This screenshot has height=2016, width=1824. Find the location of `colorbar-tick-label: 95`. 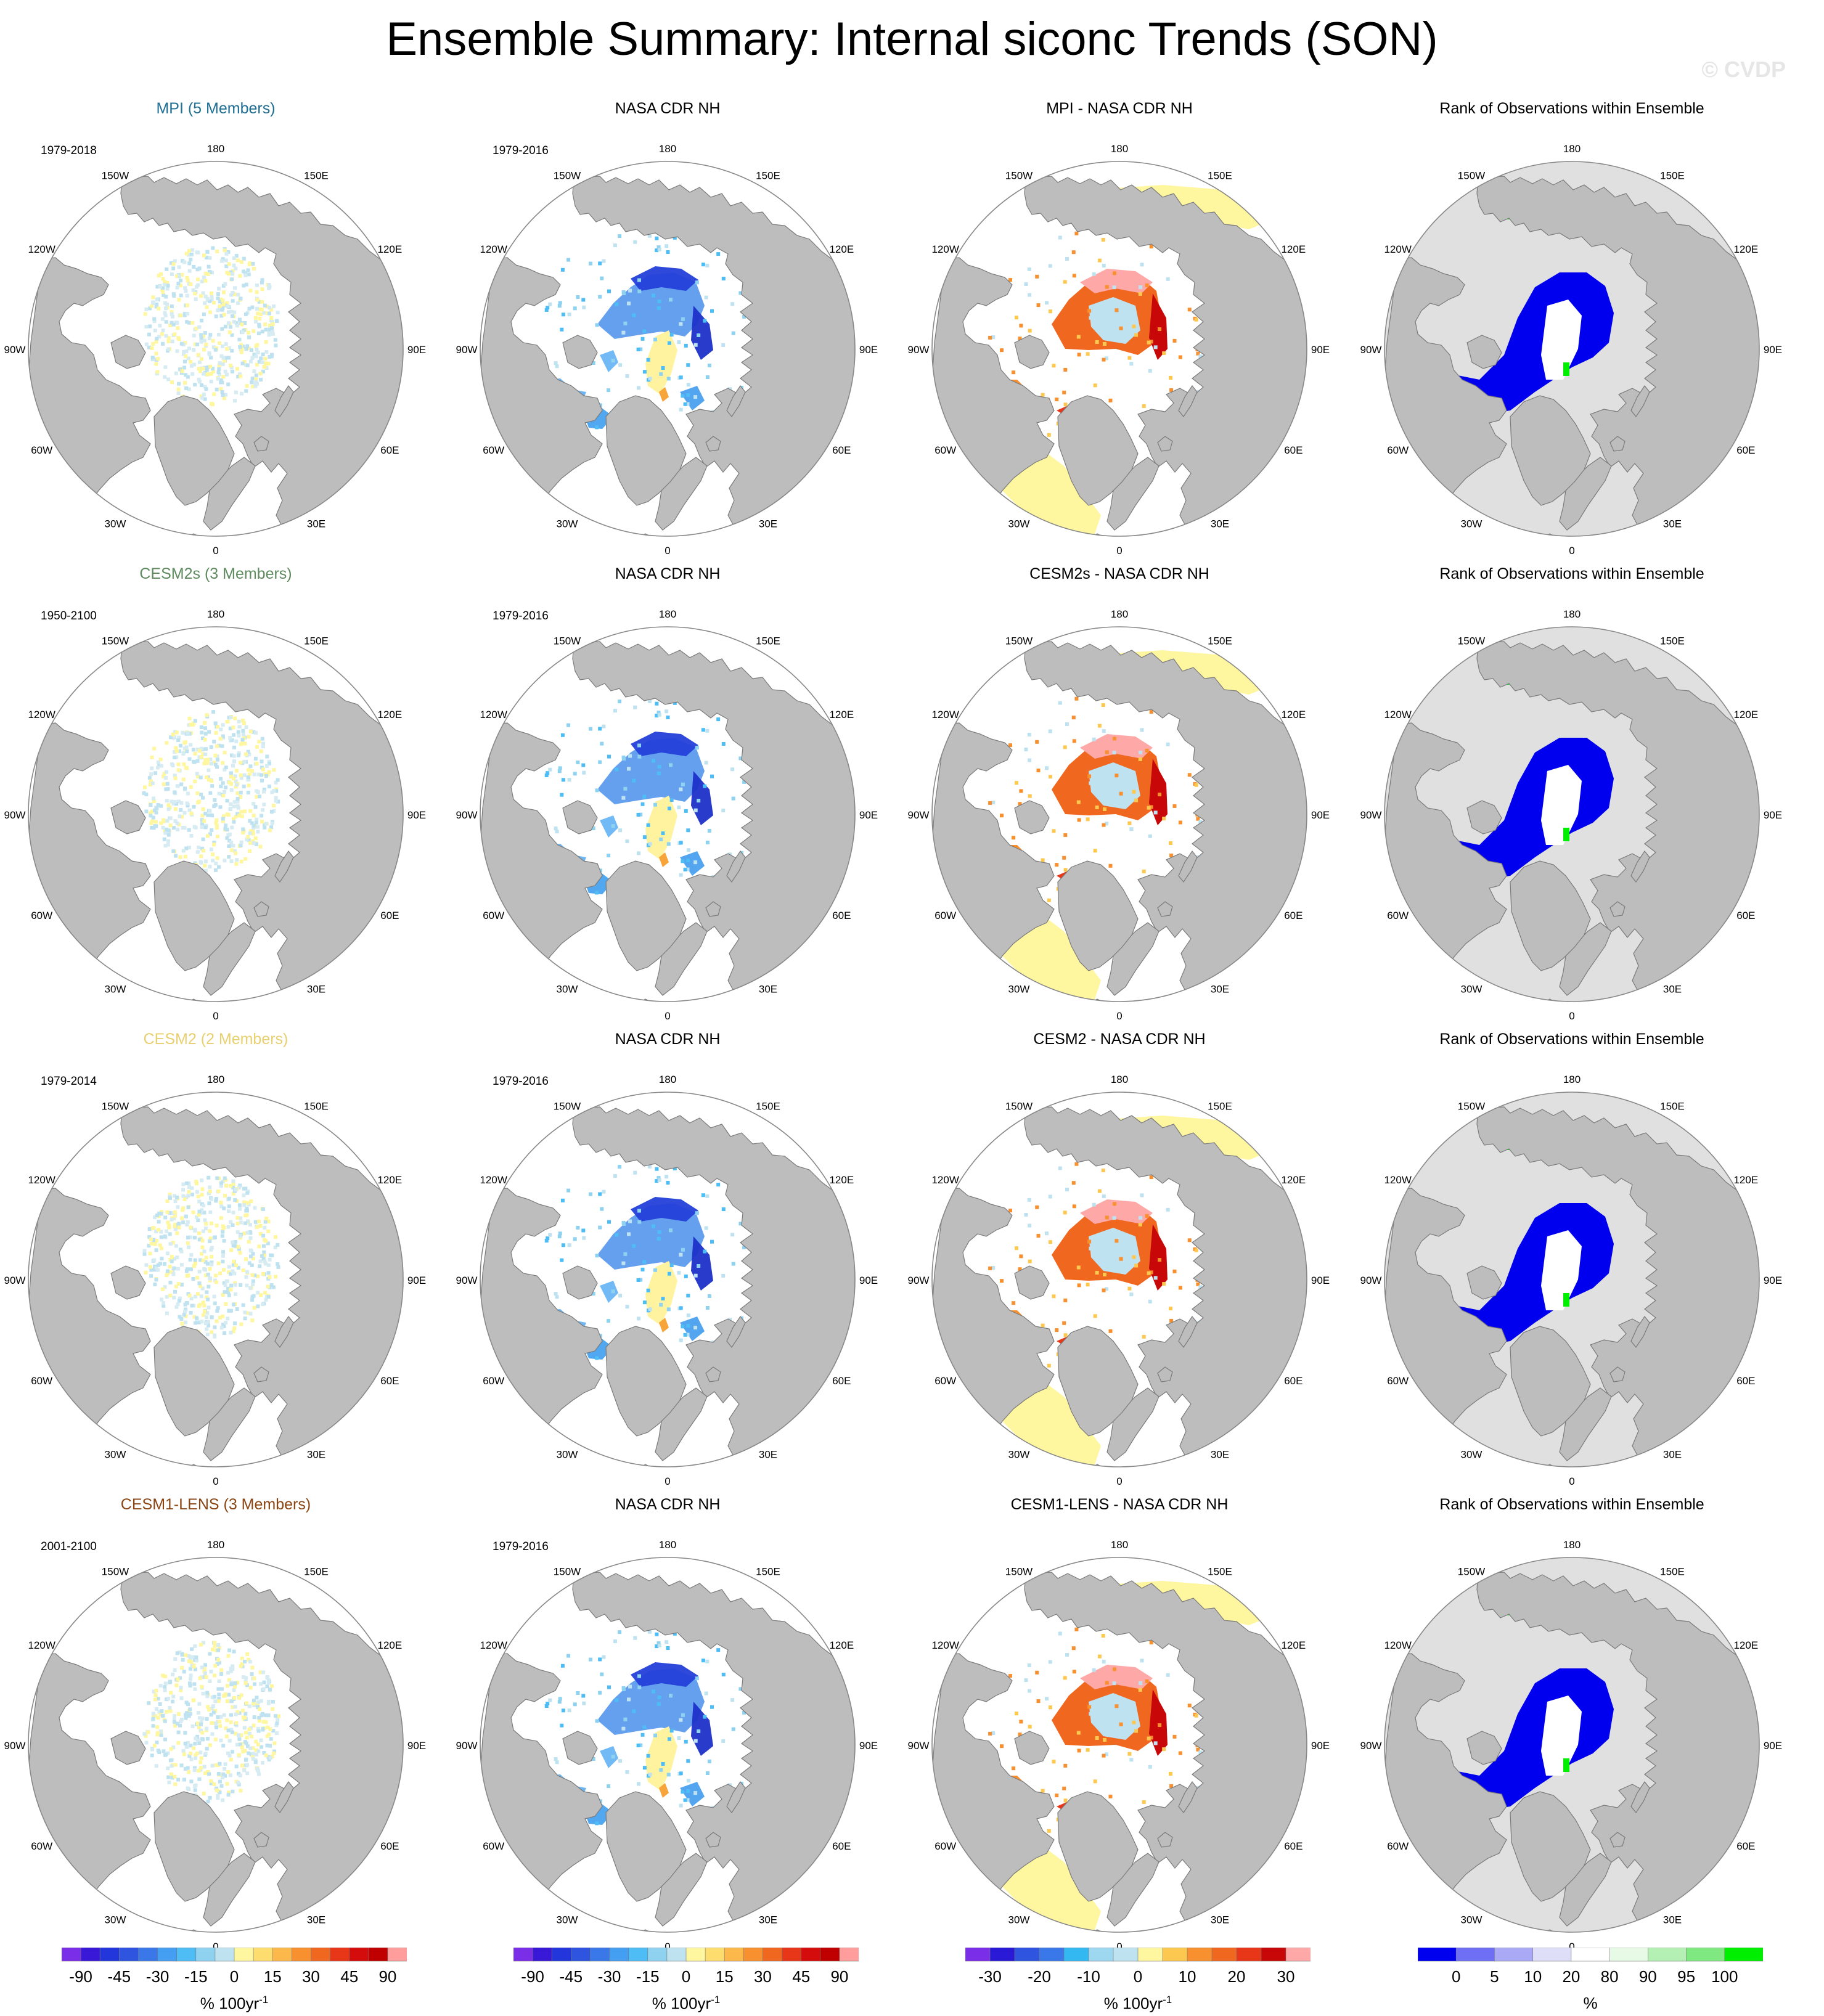

colorbar-tick-label: 95 is located at coordinates (1686, 1976).